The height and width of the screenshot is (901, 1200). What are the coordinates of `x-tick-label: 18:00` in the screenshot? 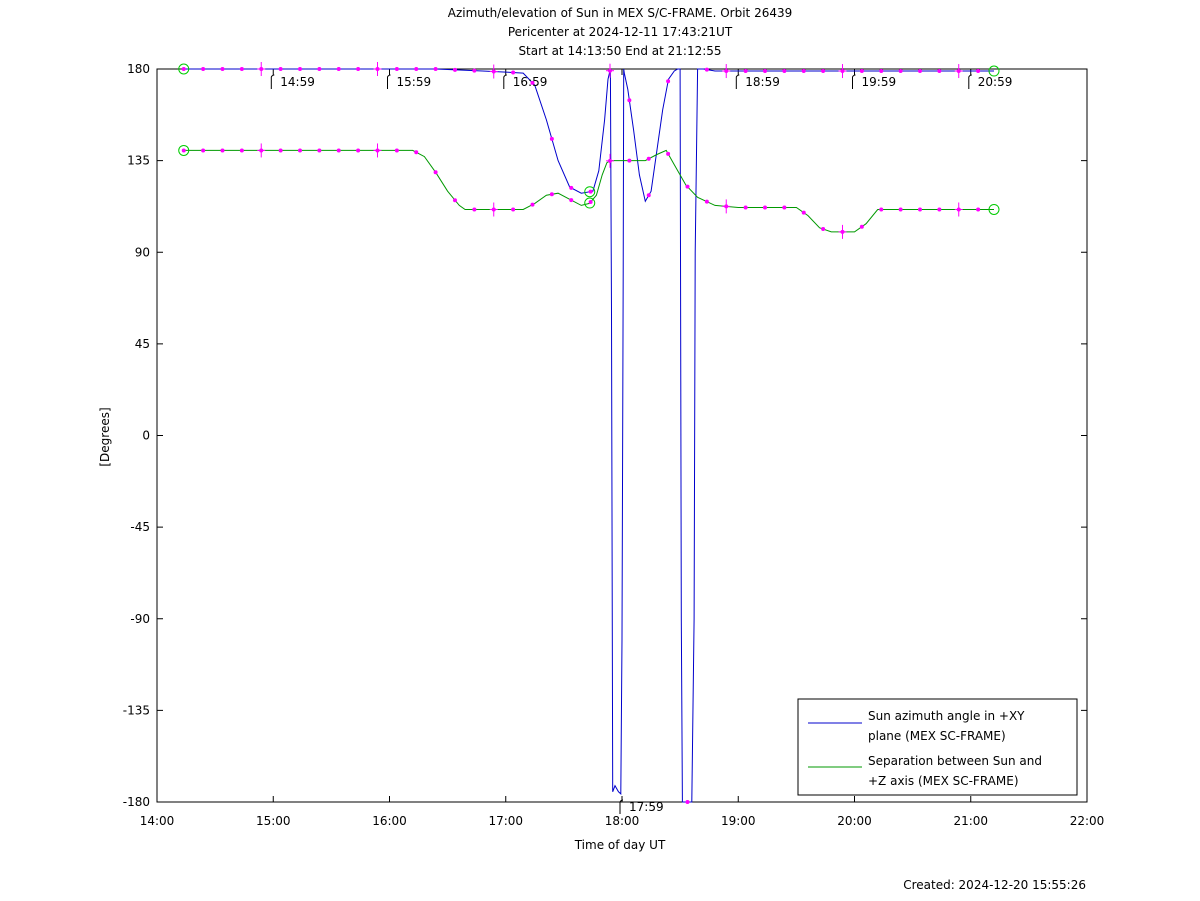 It's located at (622, 821).